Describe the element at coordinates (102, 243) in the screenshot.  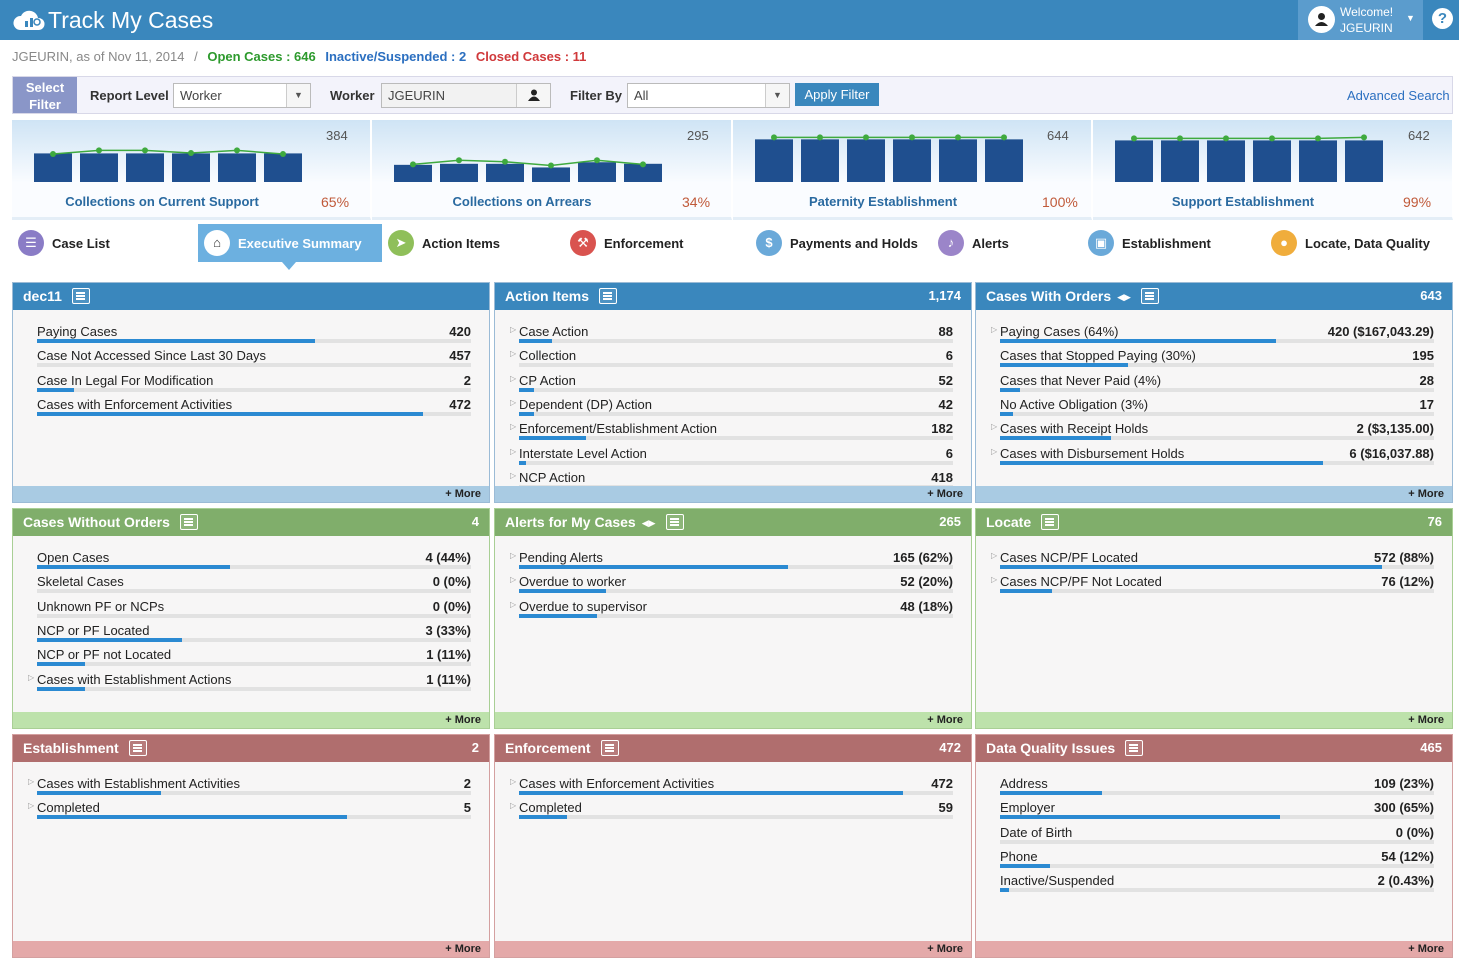
I see `tab-case-list: ☰ Case List` at that location.